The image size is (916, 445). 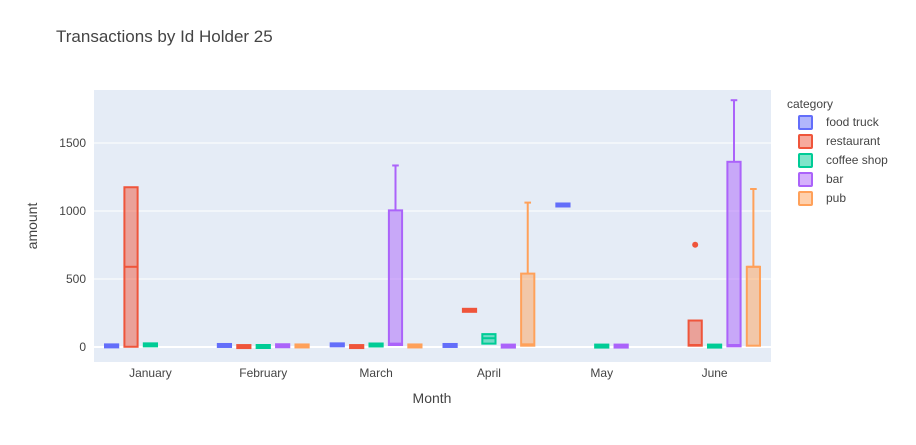 What do you see at coordinates (76, 279) in the screenshot?
I see `y-tick-label: 500` at bounding box center [76, 279].